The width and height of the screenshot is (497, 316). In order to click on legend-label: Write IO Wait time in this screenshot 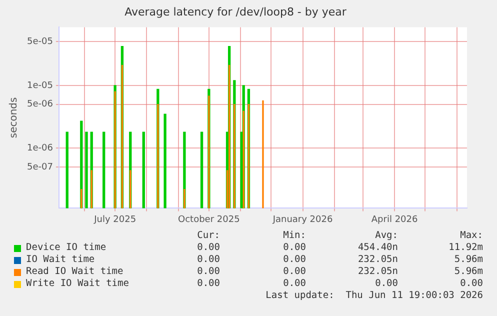, I will do `click(77, 283)`.